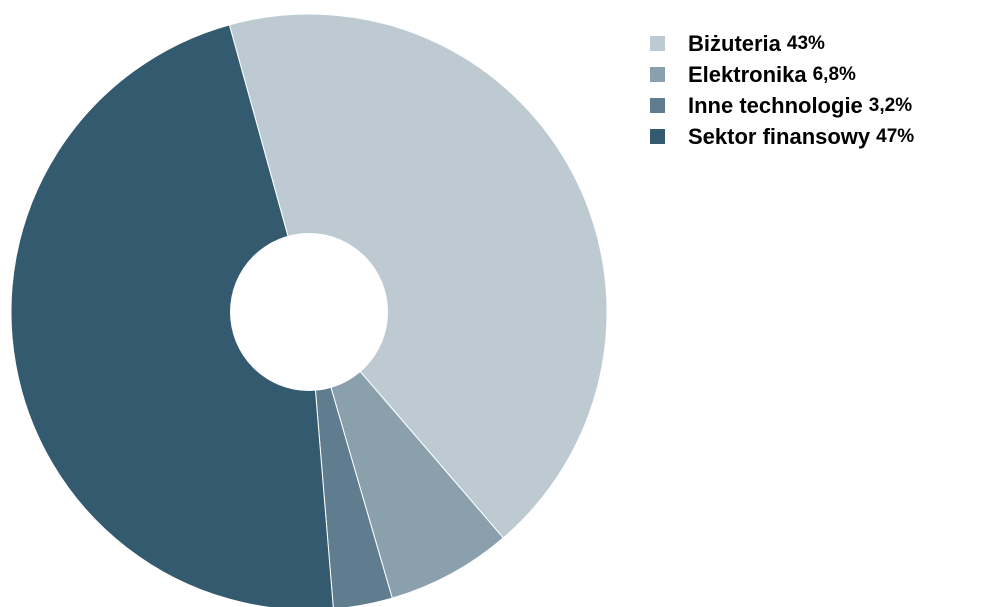 The height and width of the screenshot is (607, 987). I want to click on legend-value: 47%, so click(895, 136).